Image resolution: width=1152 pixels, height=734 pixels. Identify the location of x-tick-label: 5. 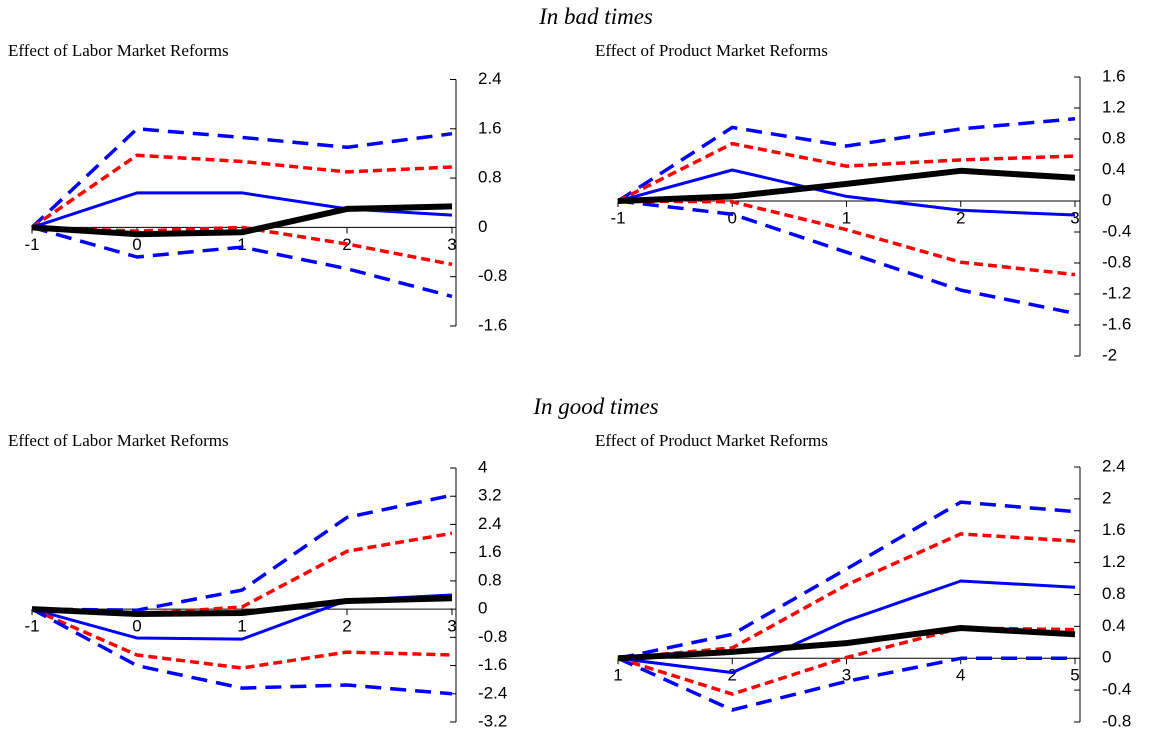
(1074, 675).